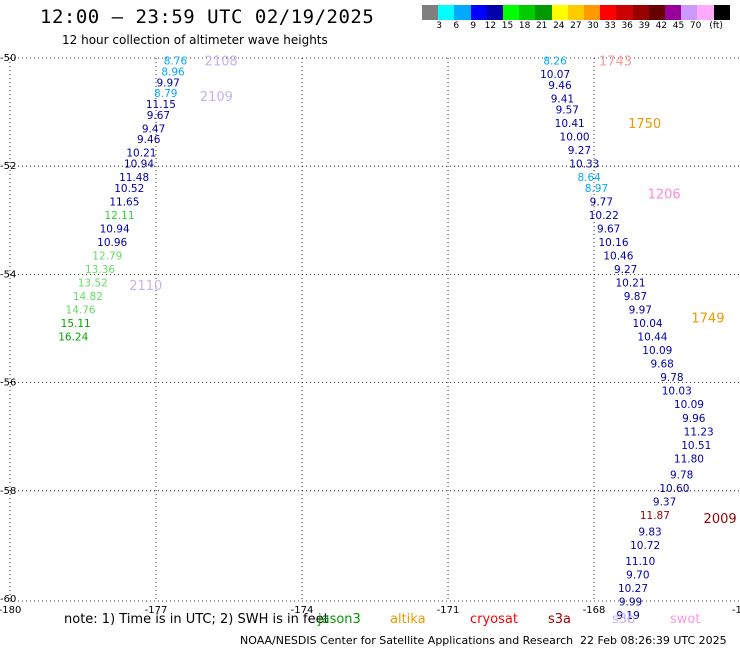 The image size is (740, 650). What do you see at coordinates (627, 616) in the screenshot?
I see `wave-height-label: 9.19` at bounding box center [627, 616].